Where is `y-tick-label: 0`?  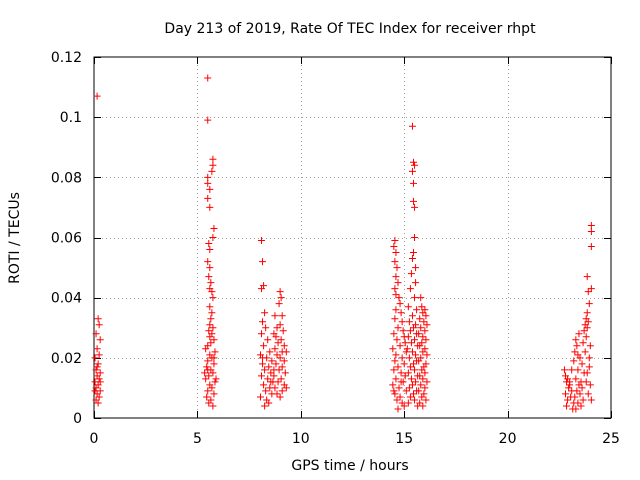 y-tick-label: 0 is located at coordinates (77, 419).